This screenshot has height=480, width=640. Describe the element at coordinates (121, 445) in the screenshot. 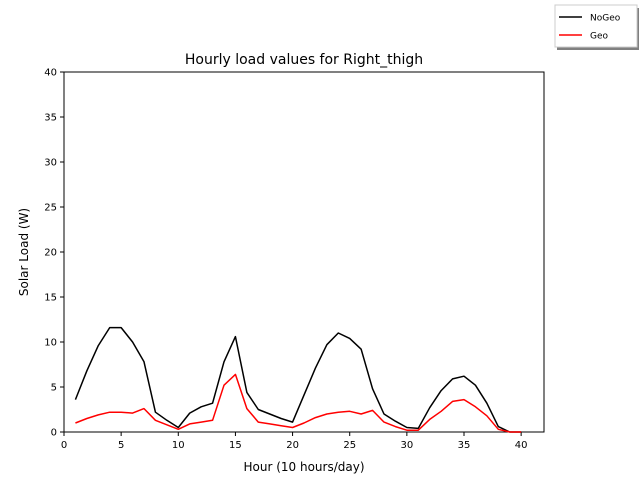

I see `x-tick-label: 5` at that location.